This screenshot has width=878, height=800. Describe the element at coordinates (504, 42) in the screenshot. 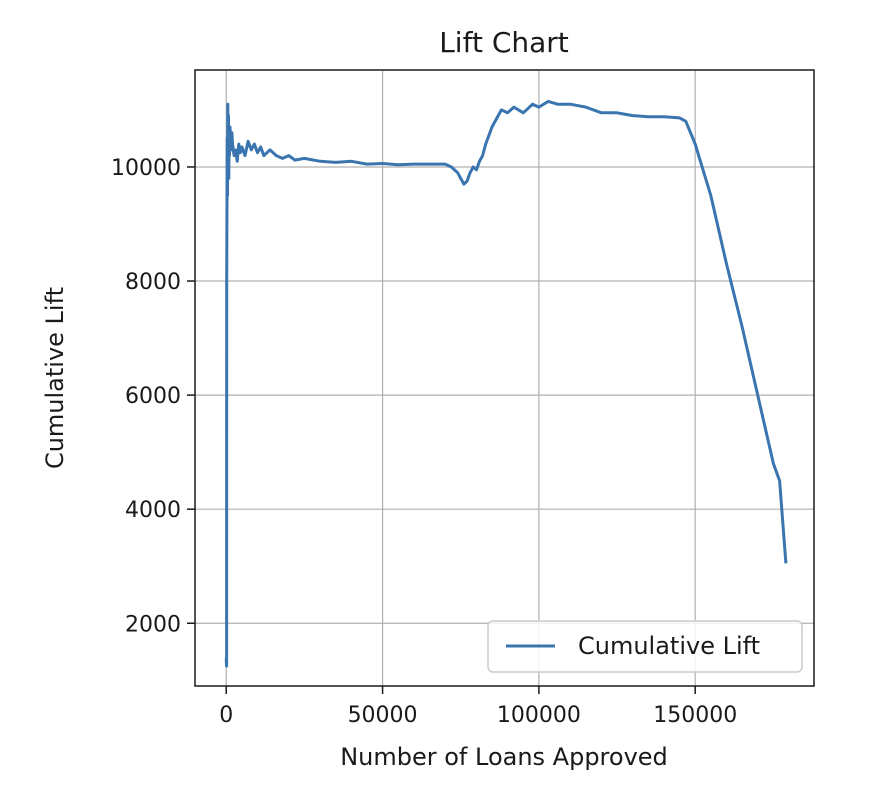

I see `chart-title: Lift Chart` at that location.